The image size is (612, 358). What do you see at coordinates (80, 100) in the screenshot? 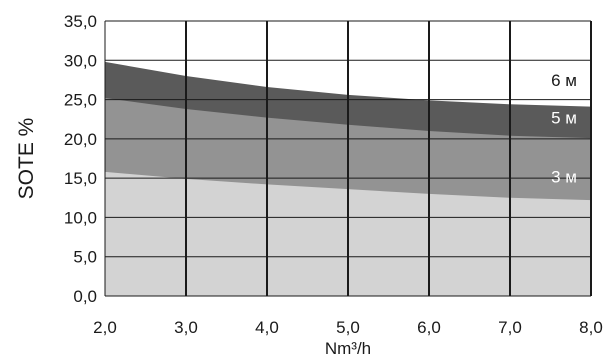
I see `y-tick-label: 25,0` at bounding box center [80, 100].